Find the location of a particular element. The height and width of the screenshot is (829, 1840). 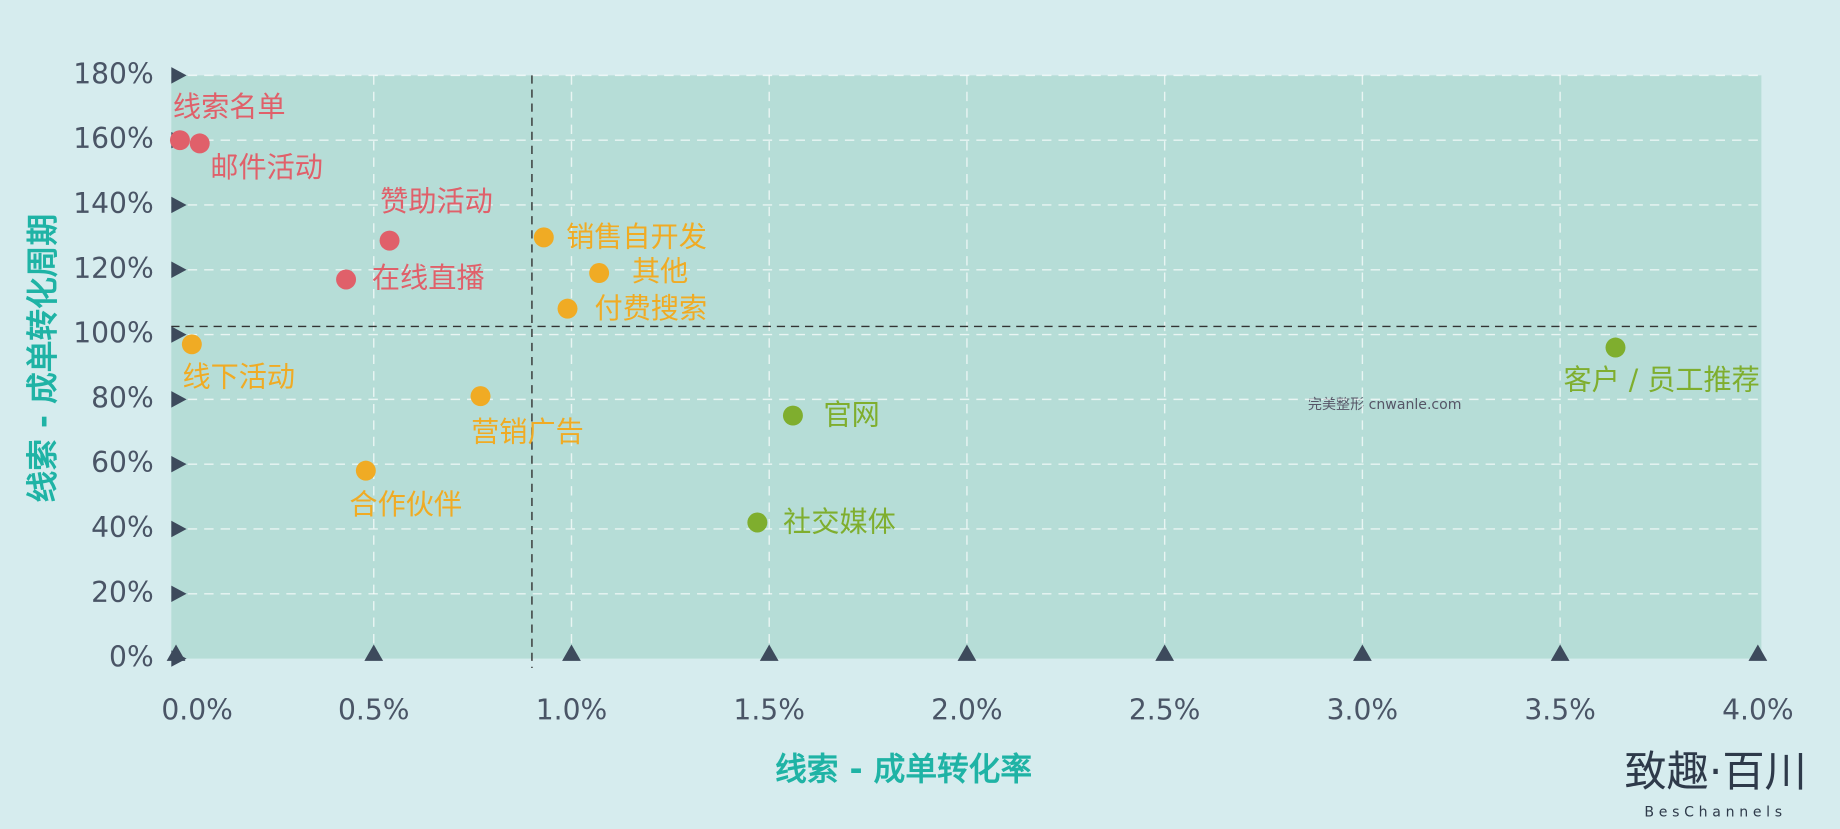

y-tick-label: 160% is located at coordinates (113, 138).